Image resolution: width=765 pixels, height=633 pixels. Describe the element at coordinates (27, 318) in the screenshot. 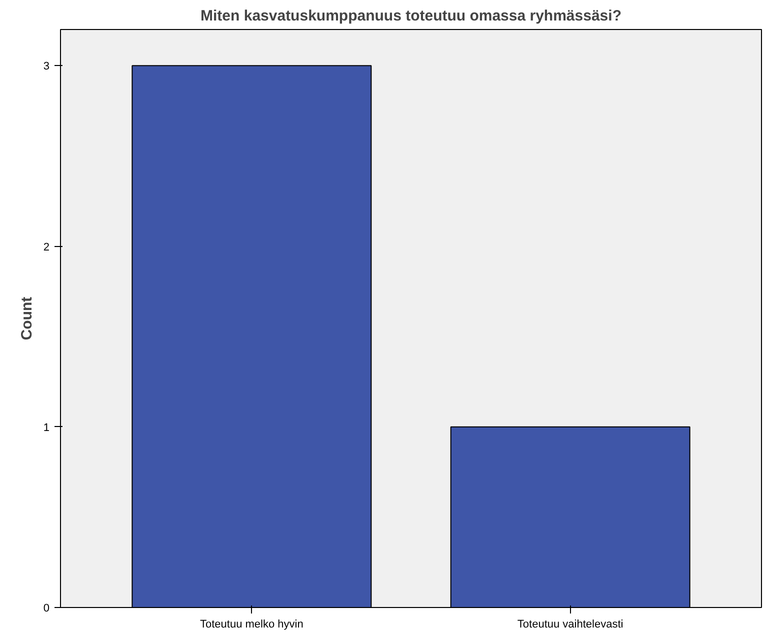

I see `y-axis-title: Count` at that location.